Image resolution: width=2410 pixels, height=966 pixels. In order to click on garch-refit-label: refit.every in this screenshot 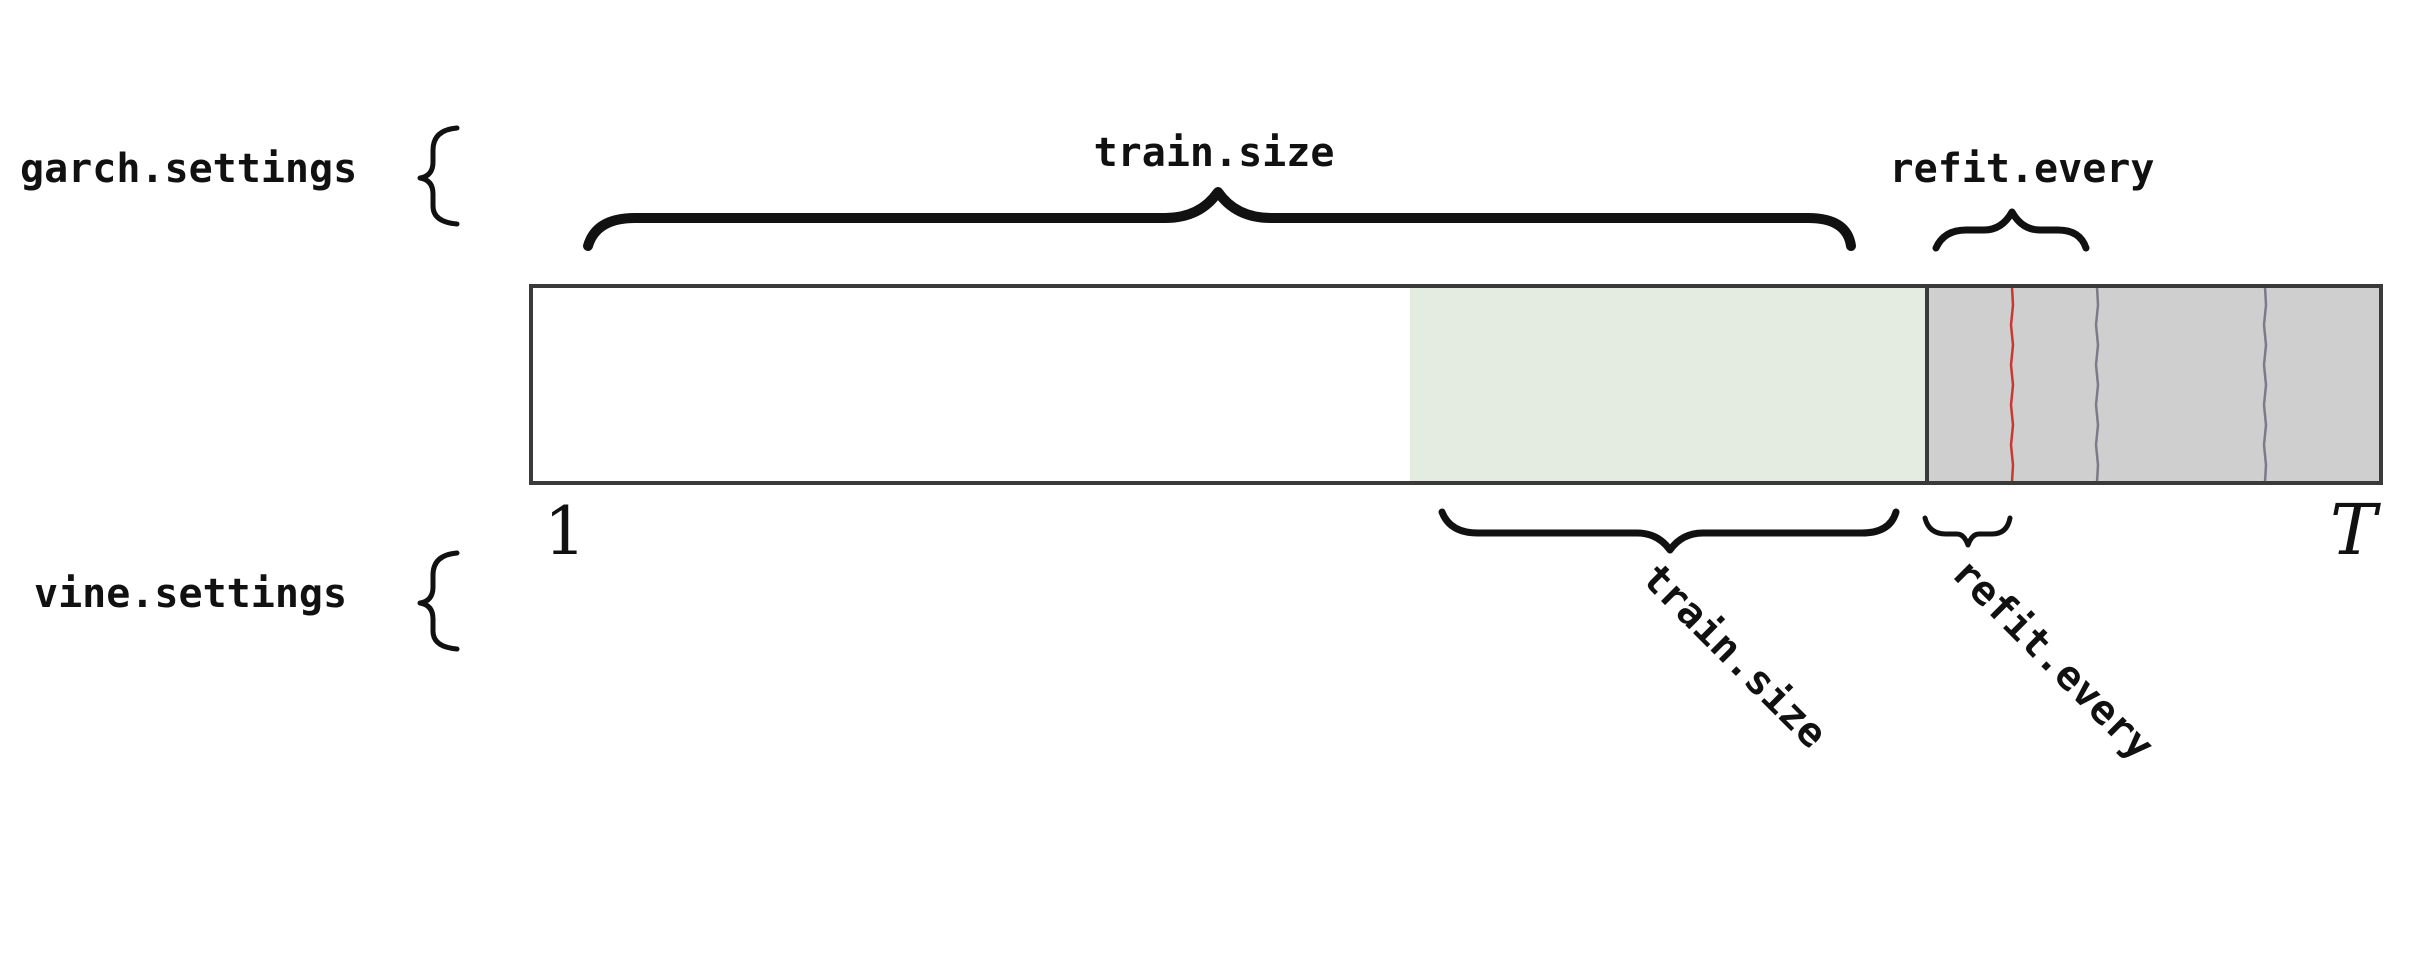, I will do `click(2022, 169)`.